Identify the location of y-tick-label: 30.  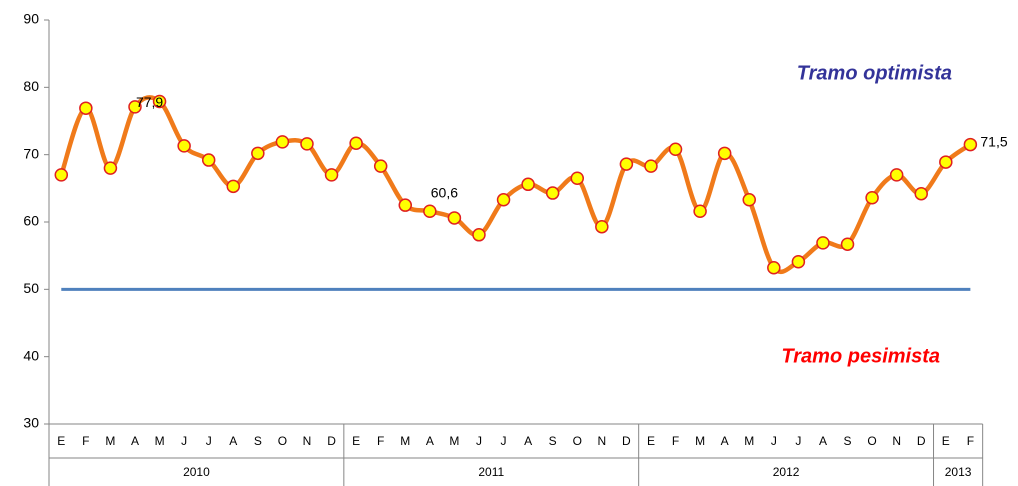
(31, 423).